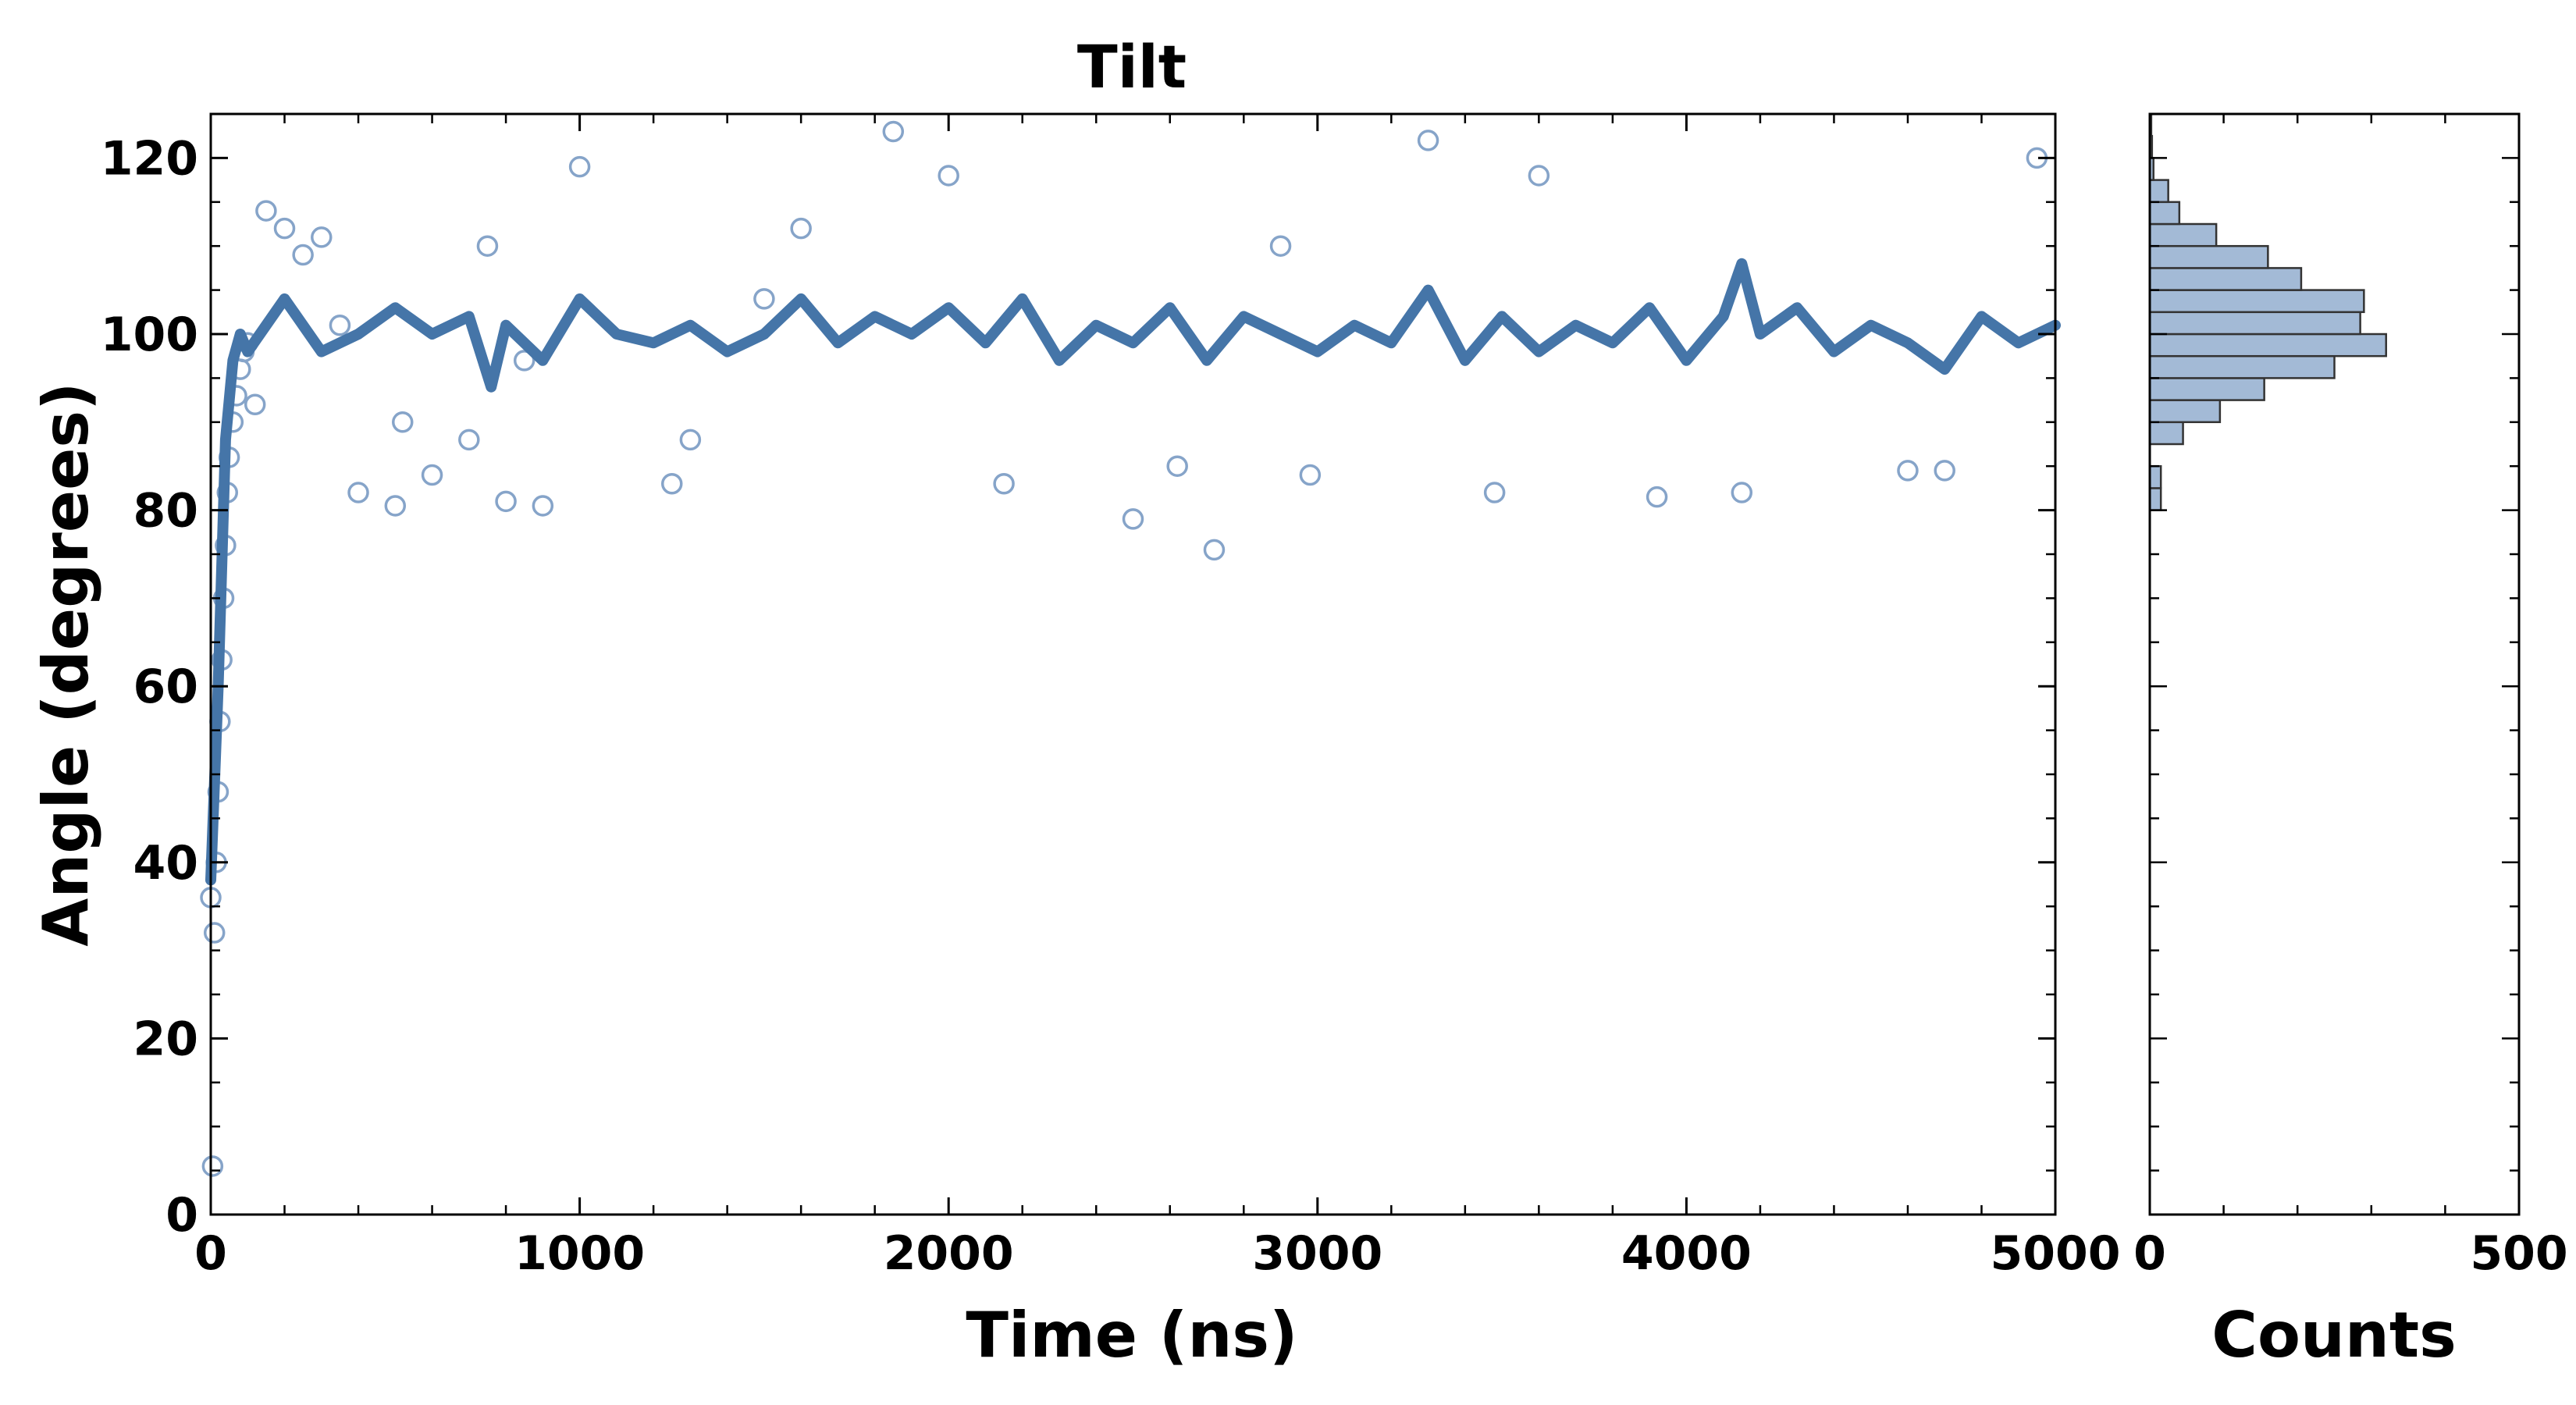 The height and width of the screenshot is (1405, 2576). I want to click on histogram-ticks: 0 500, so click(2350, 697).